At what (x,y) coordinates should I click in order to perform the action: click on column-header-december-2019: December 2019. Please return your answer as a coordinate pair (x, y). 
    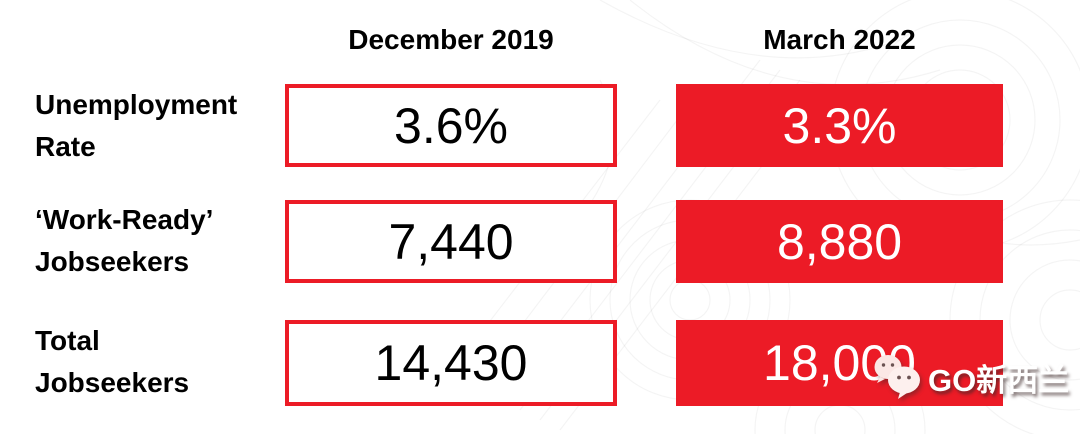
    Looking at the image, I should click on (451, 39).